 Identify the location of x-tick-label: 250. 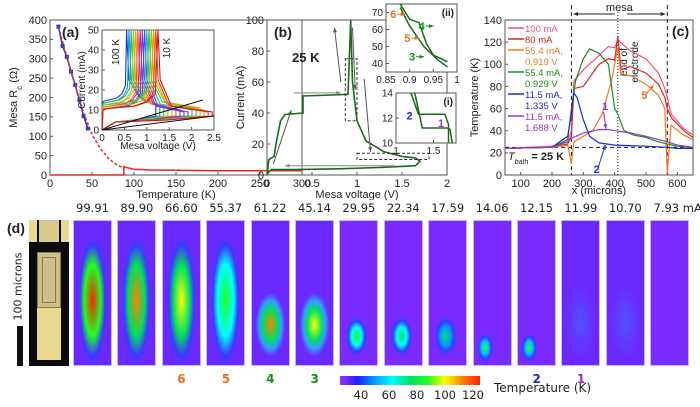
(260, 184).